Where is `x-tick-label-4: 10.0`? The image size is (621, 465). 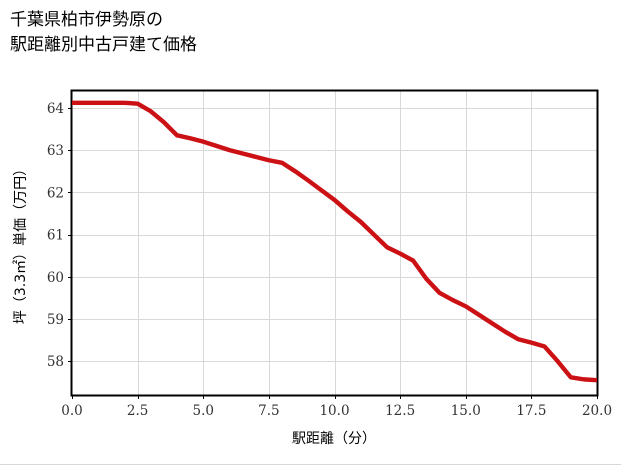 x-tick-label-4: 10.0 is located at coordinates (334, 411).